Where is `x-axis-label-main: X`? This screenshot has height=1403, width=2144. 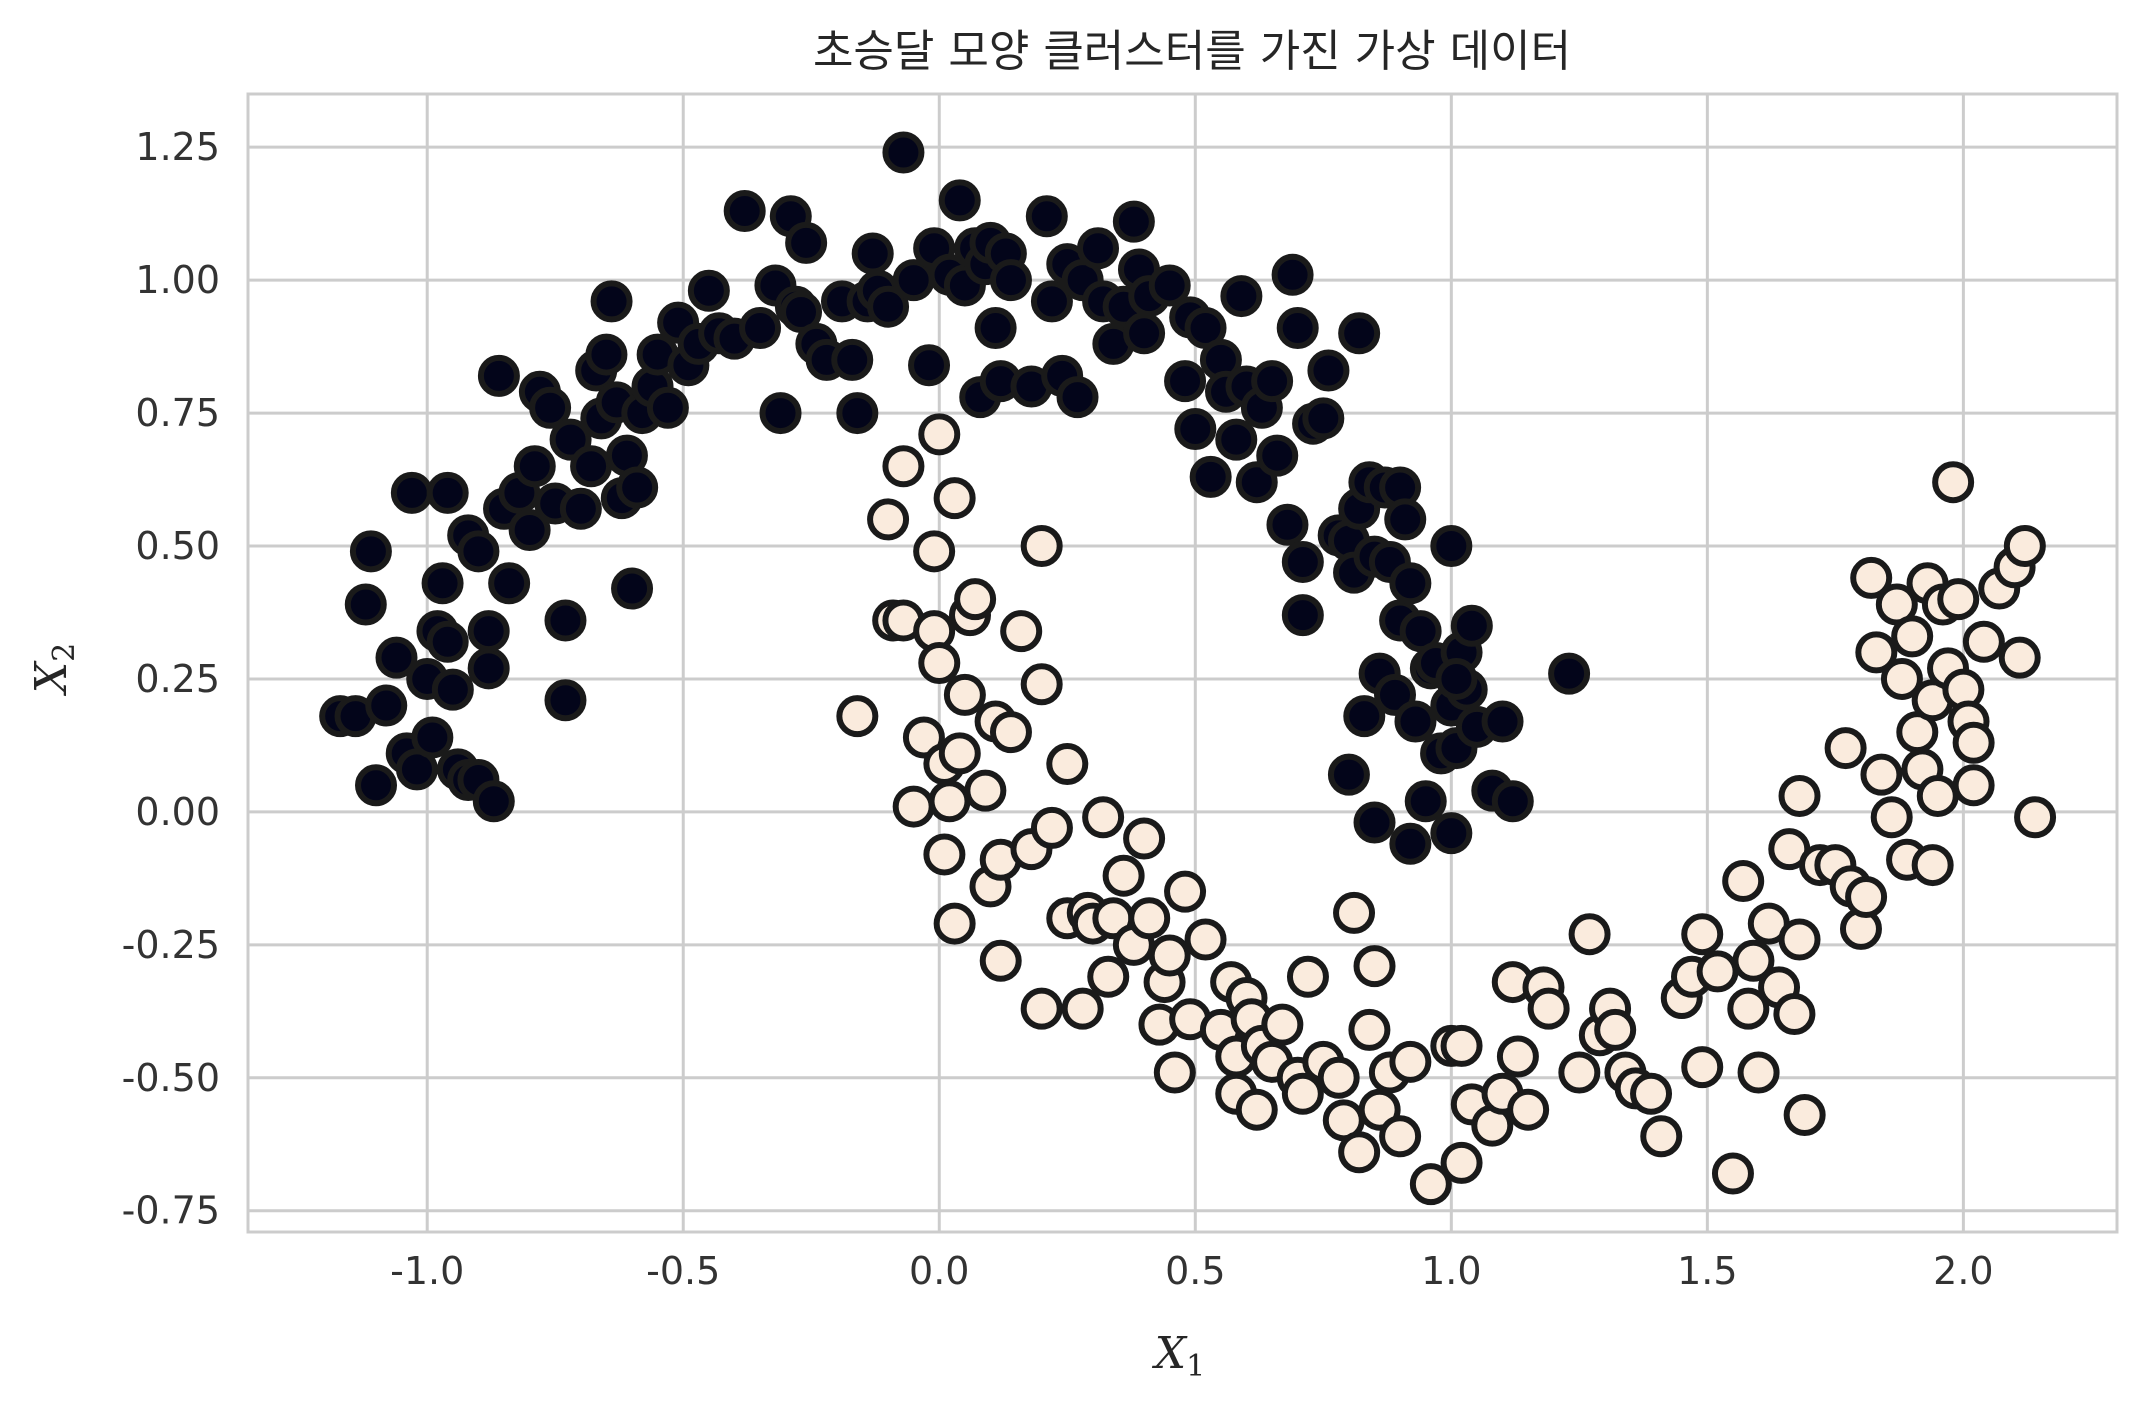 x-axis-label-main: X is located at coordinates (1170, 1353).